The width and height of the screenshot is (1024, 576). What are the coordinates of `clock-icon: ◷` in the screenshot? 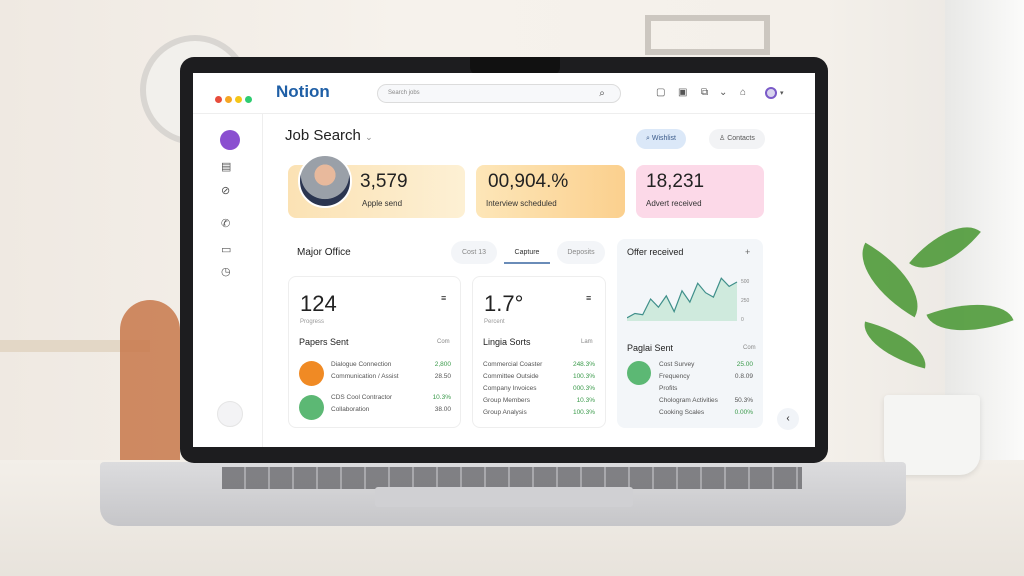 It's located at (226, 272).